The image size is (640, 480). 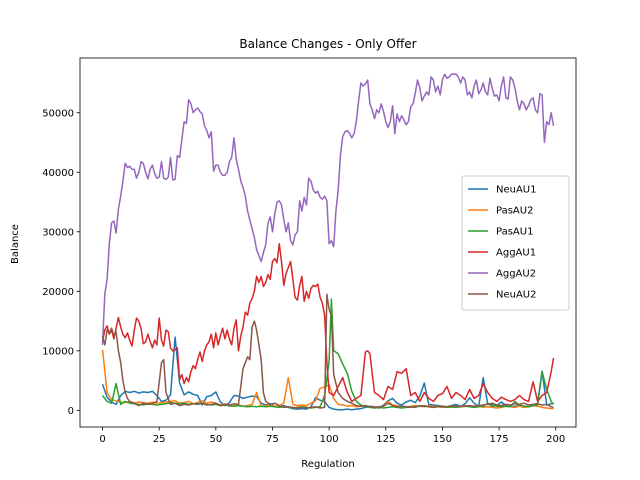 I want to click on y-tick-label: 10000, so click(x=58, y=351).